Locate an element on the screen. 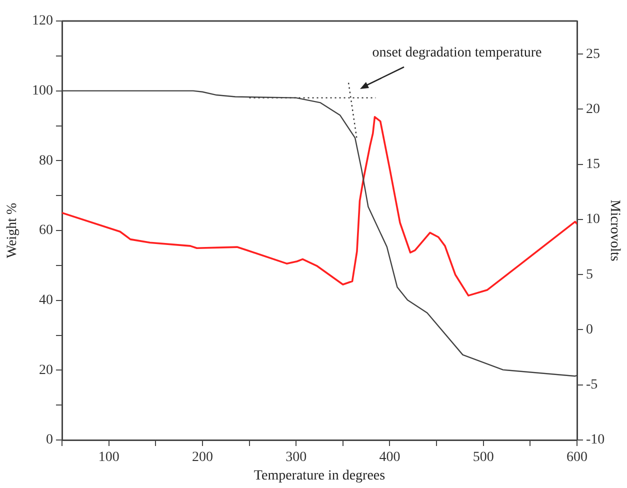  y2-tick-label: -5 is located at coordinates (592, 385).